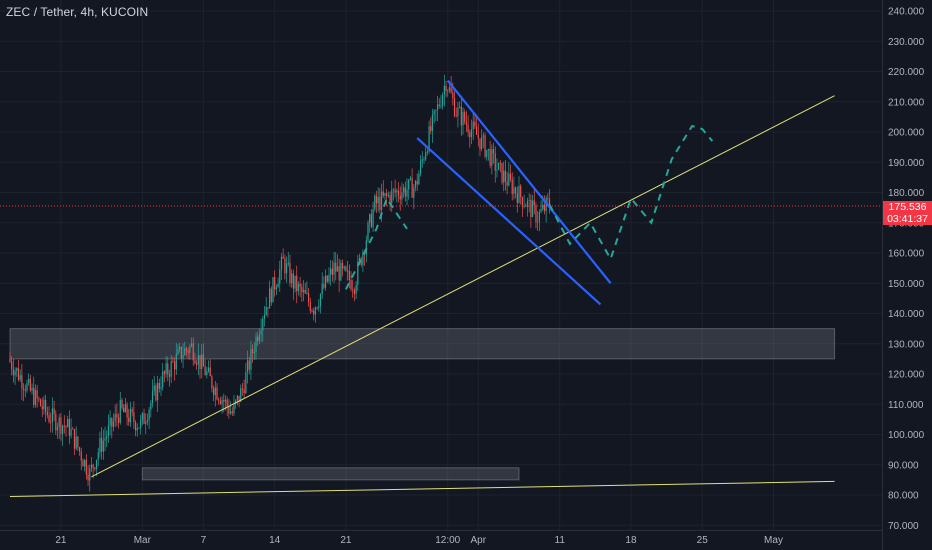 The image size is (932, 550). Describe the element at coordinates (204, 540) in the screenshot. I see `time-tick-label: 7` at that location.